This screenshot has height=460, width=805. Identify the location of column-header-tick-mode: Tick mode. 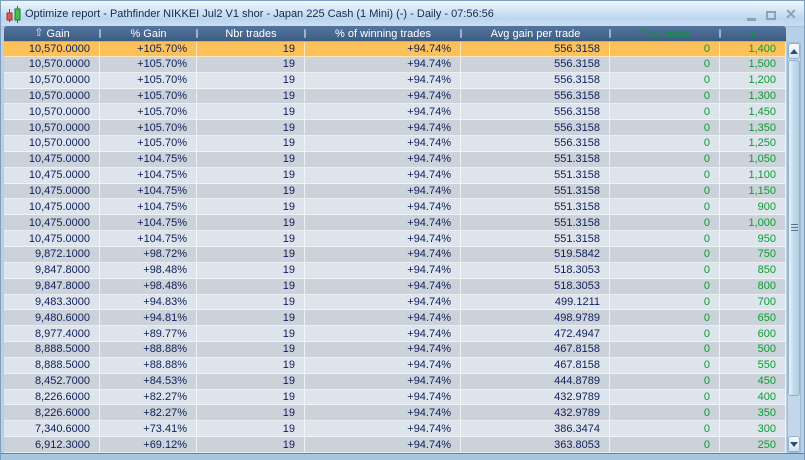
(665, 33).